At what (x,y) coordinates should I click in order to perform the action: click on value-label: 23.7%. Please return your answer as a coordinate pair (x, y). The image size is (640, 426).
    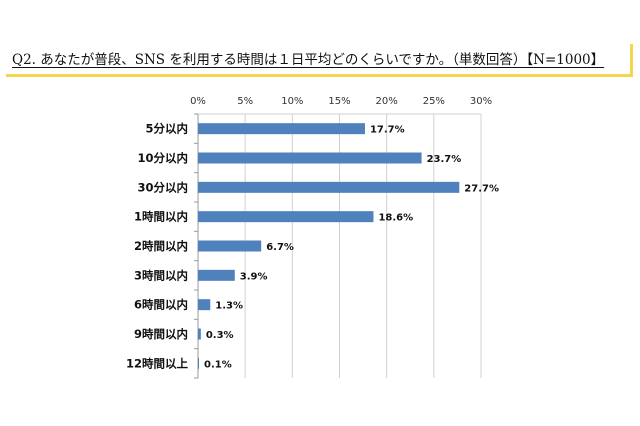
    Looking at the image, I should click on (444, 159).